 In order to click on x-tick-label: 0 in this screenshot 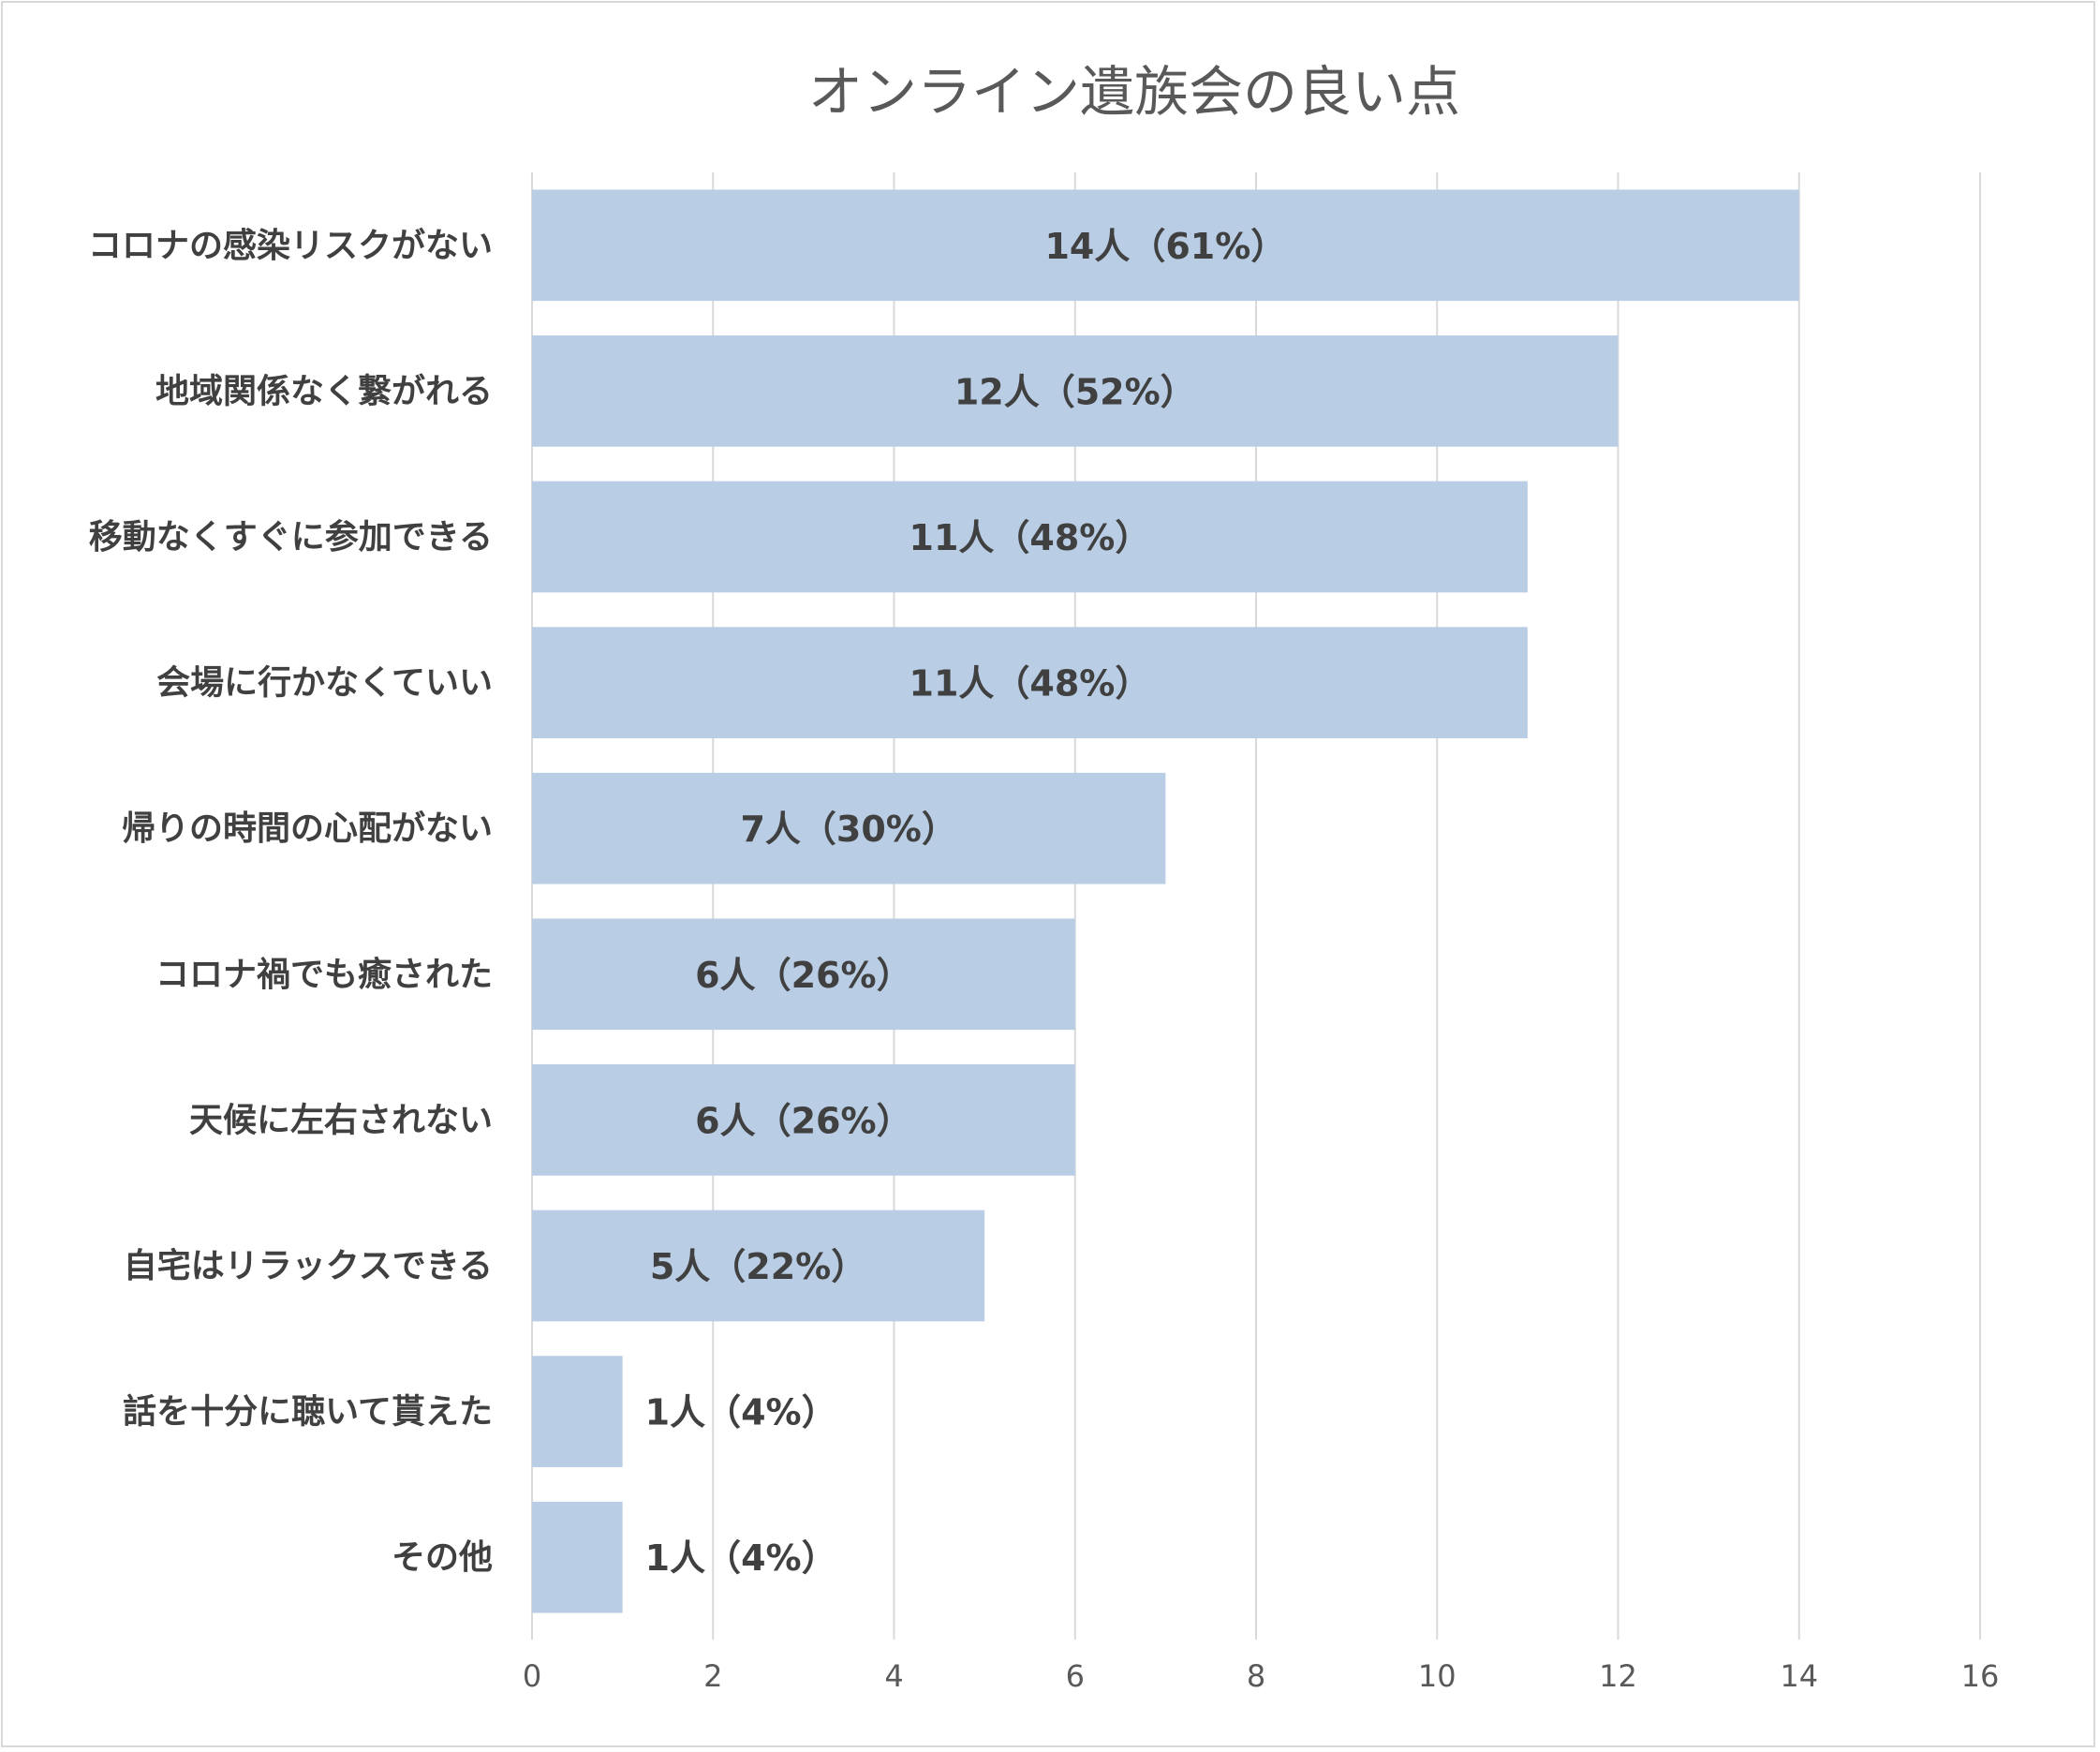, I will do `click(532, 1676)`.